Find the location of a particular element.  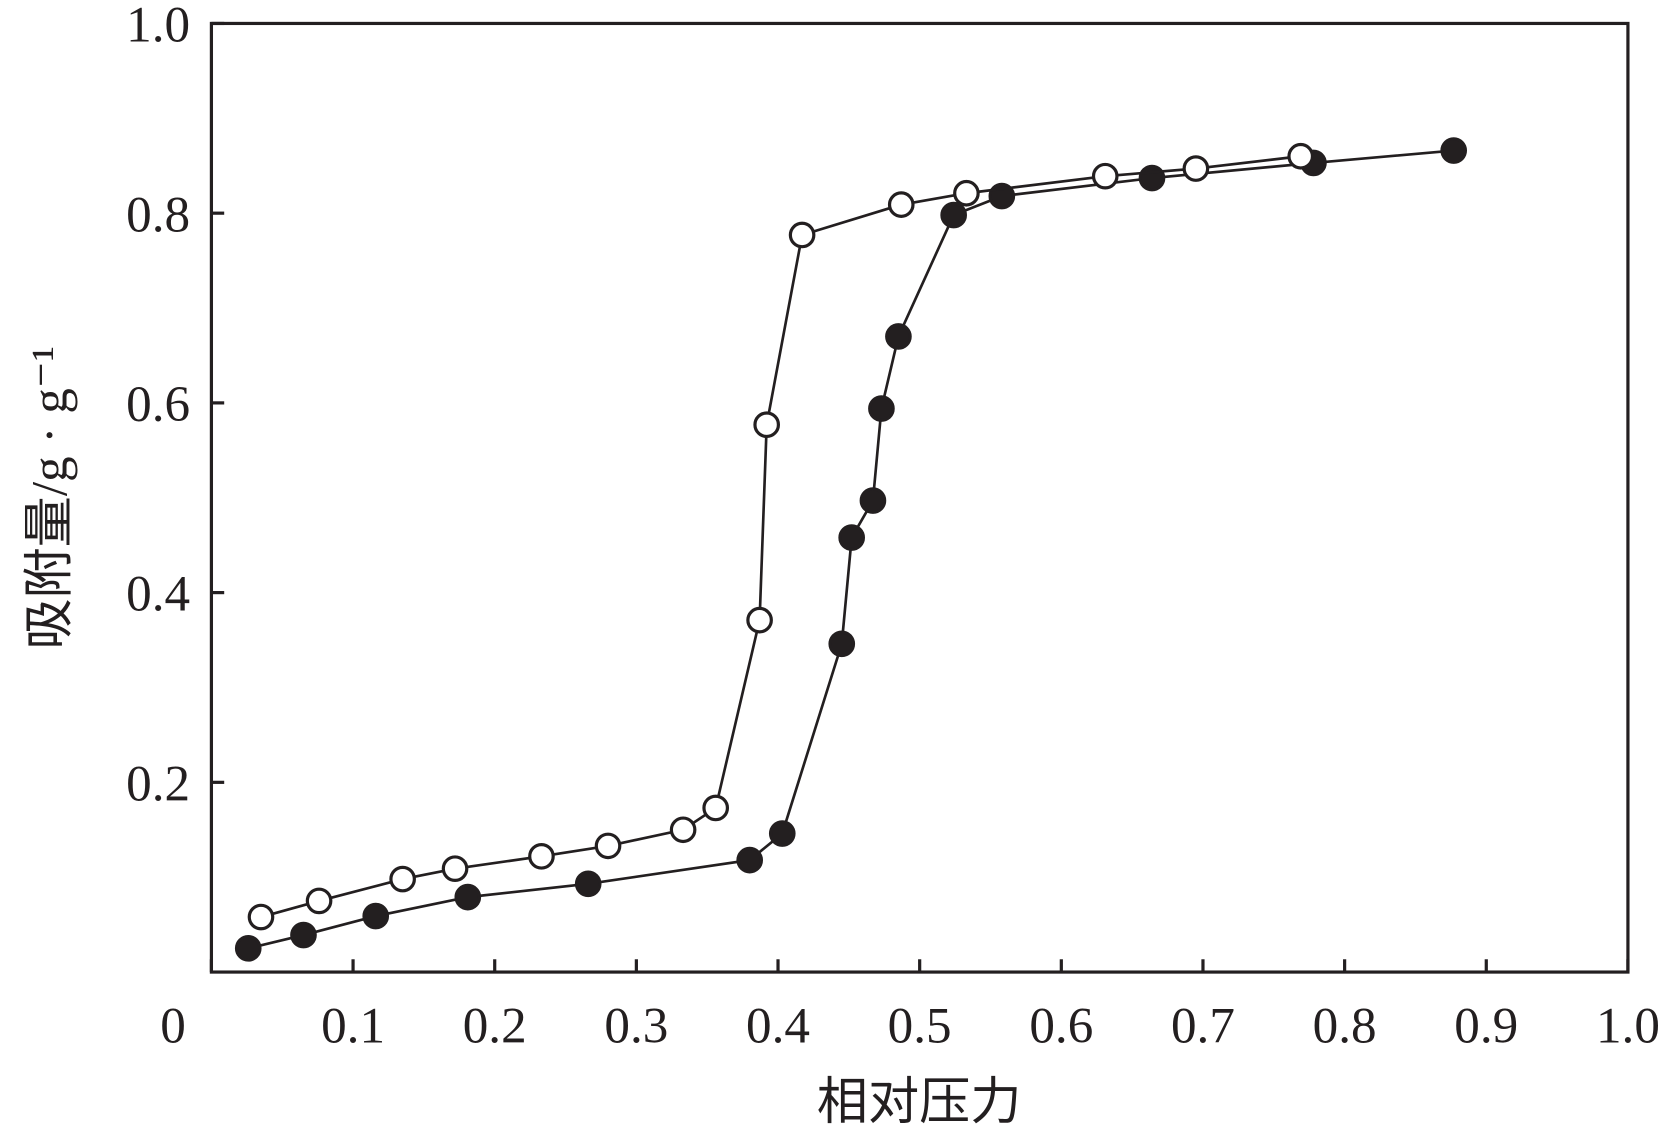

x-axis-label: 相对压力 is located at coordinates (919, 1102).